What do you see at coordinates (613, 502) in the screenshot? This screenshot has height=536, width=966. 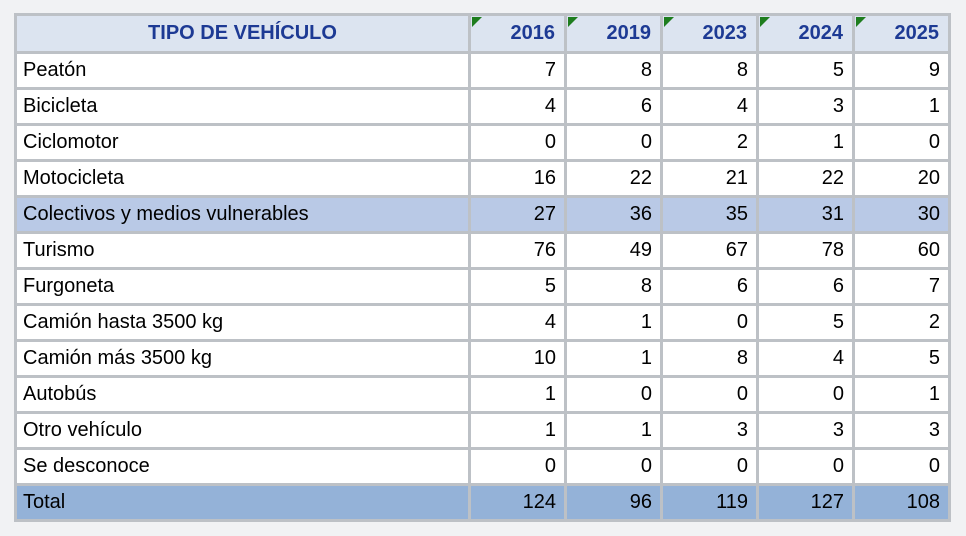 I see `value-cell: 96` at bounding box center [613, 502].